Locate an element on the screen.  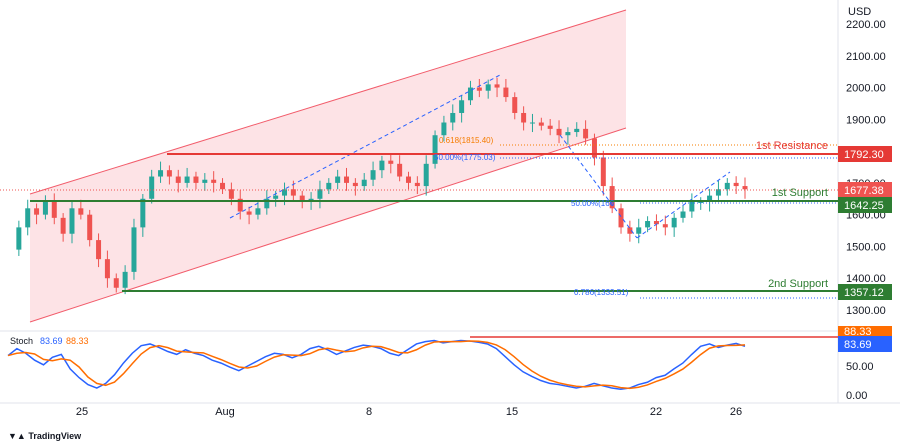
time-axis-tick: 8 is located at coordinates (369, 412).